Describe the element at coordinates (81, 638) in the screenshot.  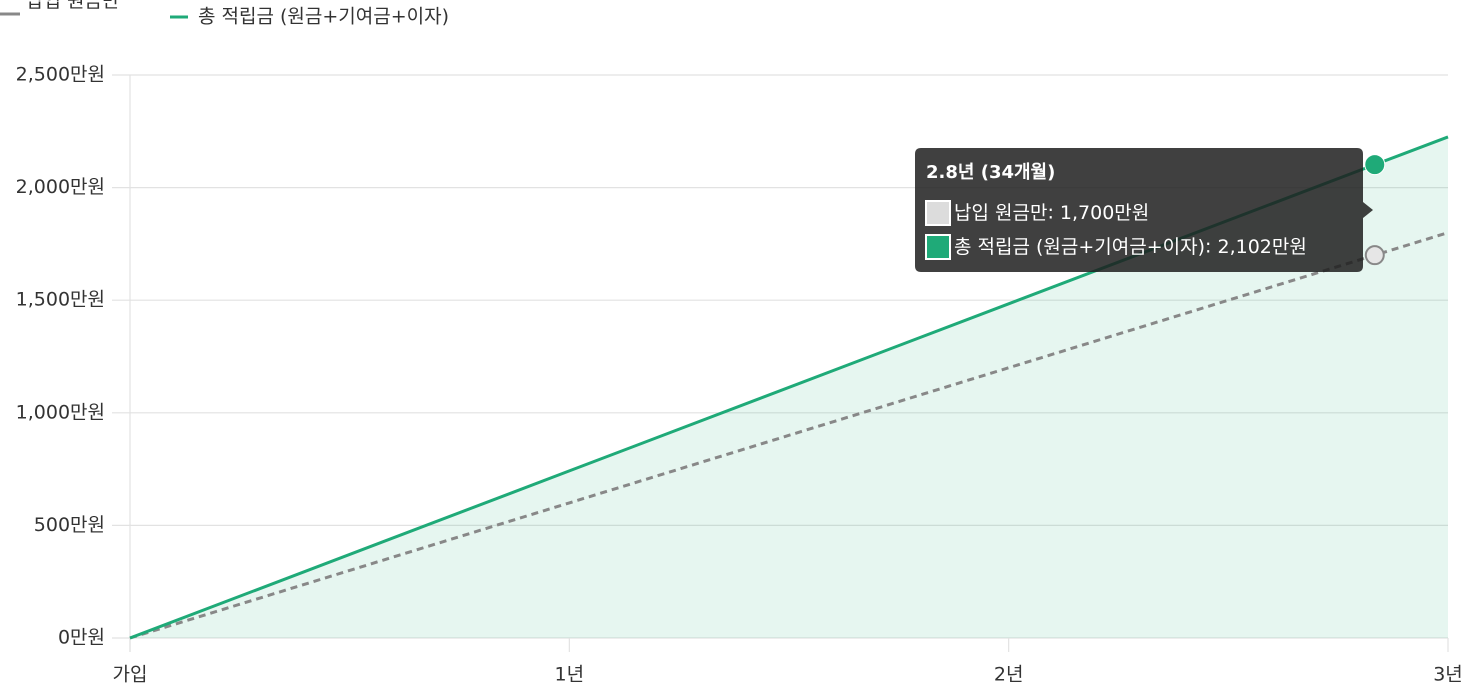
I see `y-tick-label: 0만원` at that location.